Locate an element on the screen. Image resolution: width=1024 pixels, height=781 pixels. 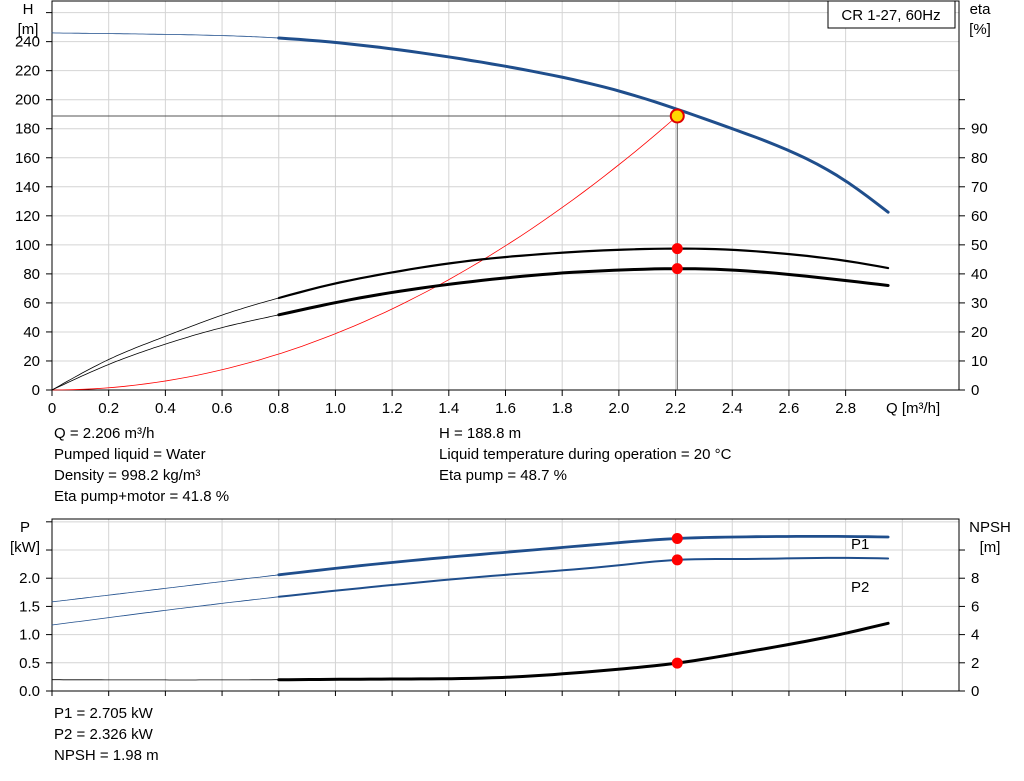
pumped-liquid-readout: Pumped liquid = Water is located at coordinates (130, 454).